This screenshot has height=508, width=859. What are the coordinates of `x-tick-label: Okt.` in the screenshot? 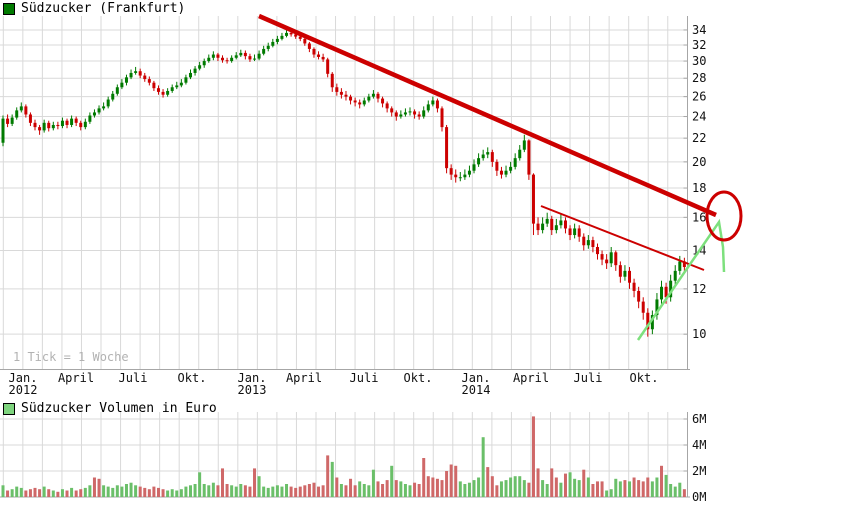 It's located at (418, 378).